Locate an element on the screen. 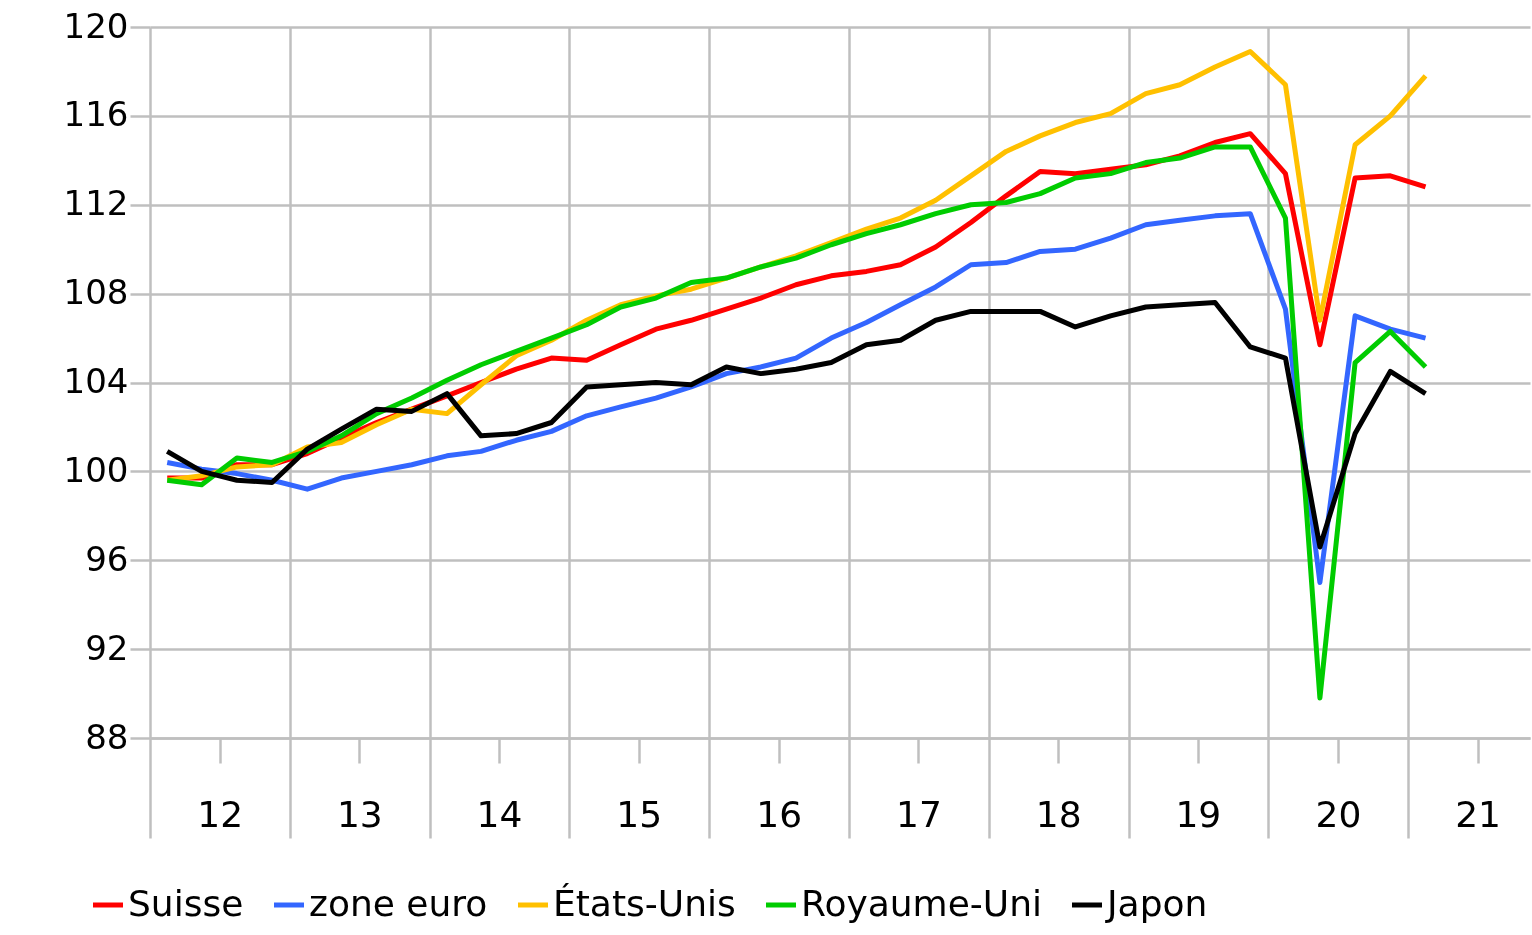  x-tick-label: 16 is located at coordinates (779, 814).